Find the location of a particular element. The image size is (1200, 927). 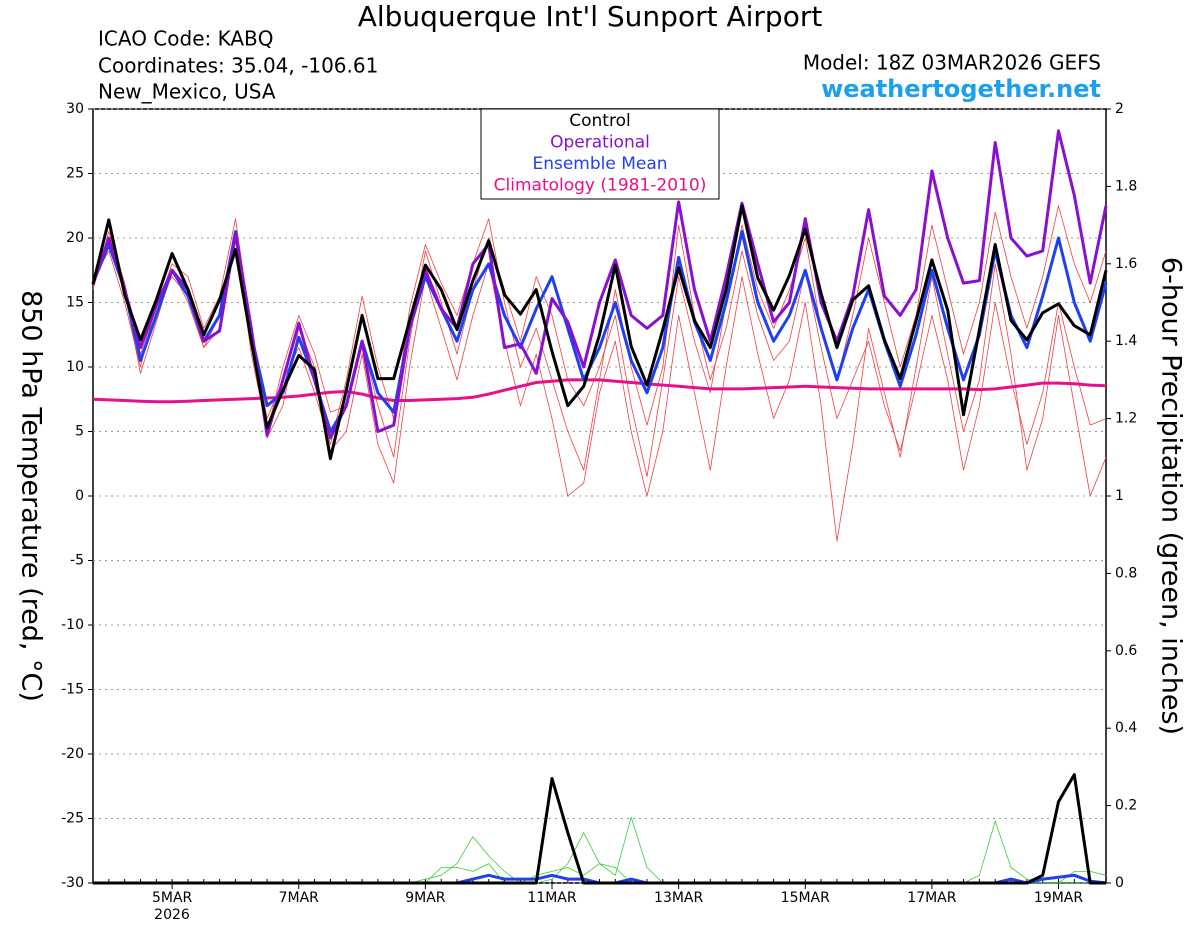

y-axis-label: 850 hPa Temperature (red, °C) is located at coordinates (31, 496).